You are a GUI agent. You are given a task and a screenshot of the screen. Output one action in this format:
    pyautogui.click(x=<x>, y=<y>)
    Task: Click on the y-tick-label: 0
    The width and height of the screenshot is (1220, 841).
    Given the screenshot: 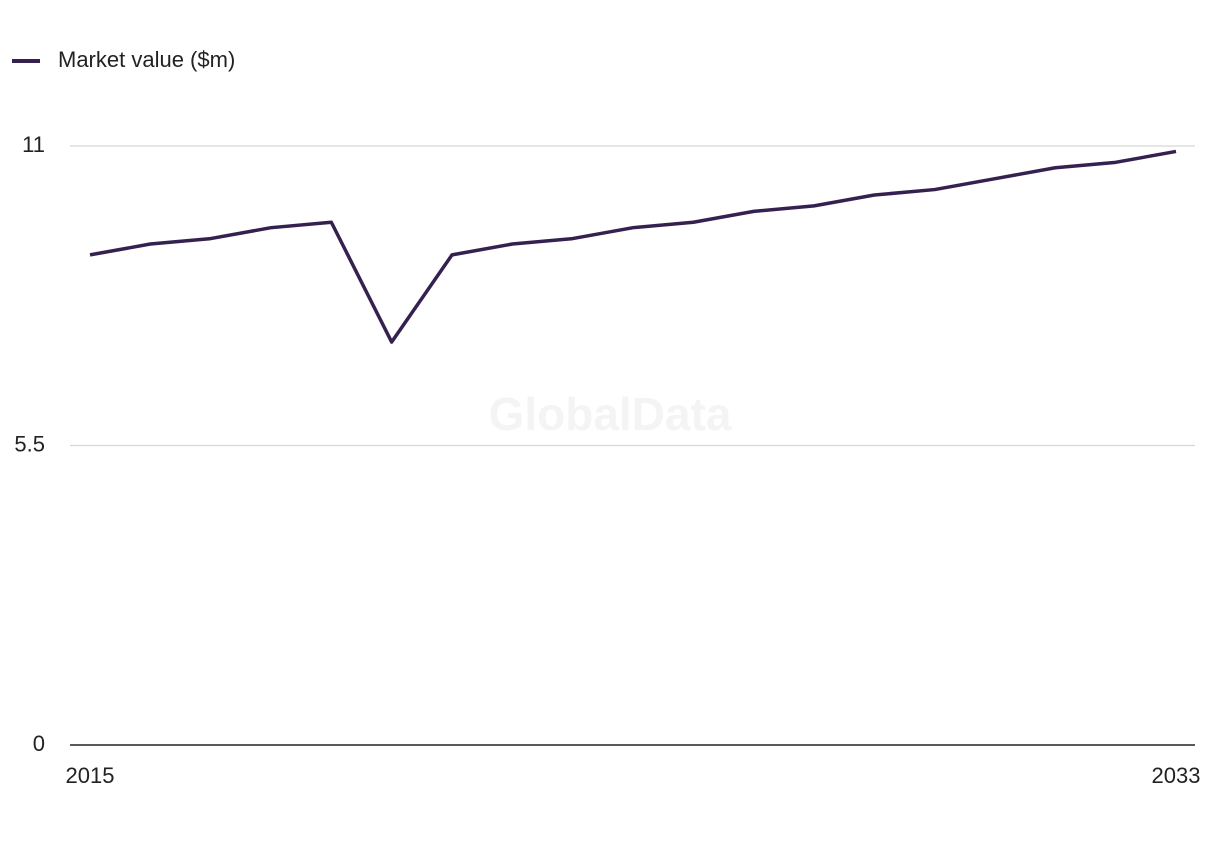 What is the action you would take?
    pyautogui.click(x=39, y=743)
    